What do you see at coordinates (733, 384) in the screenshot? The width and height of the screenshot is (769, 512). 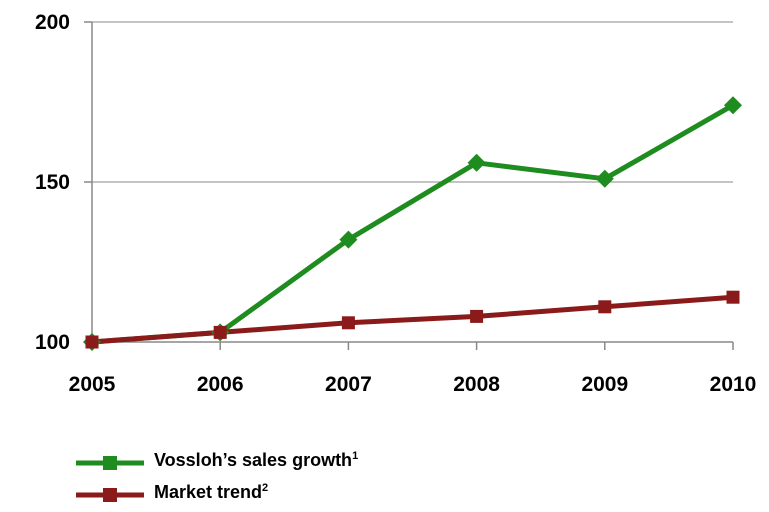 I see `x-tick-label: 2010` at bounding box center [733, 384].